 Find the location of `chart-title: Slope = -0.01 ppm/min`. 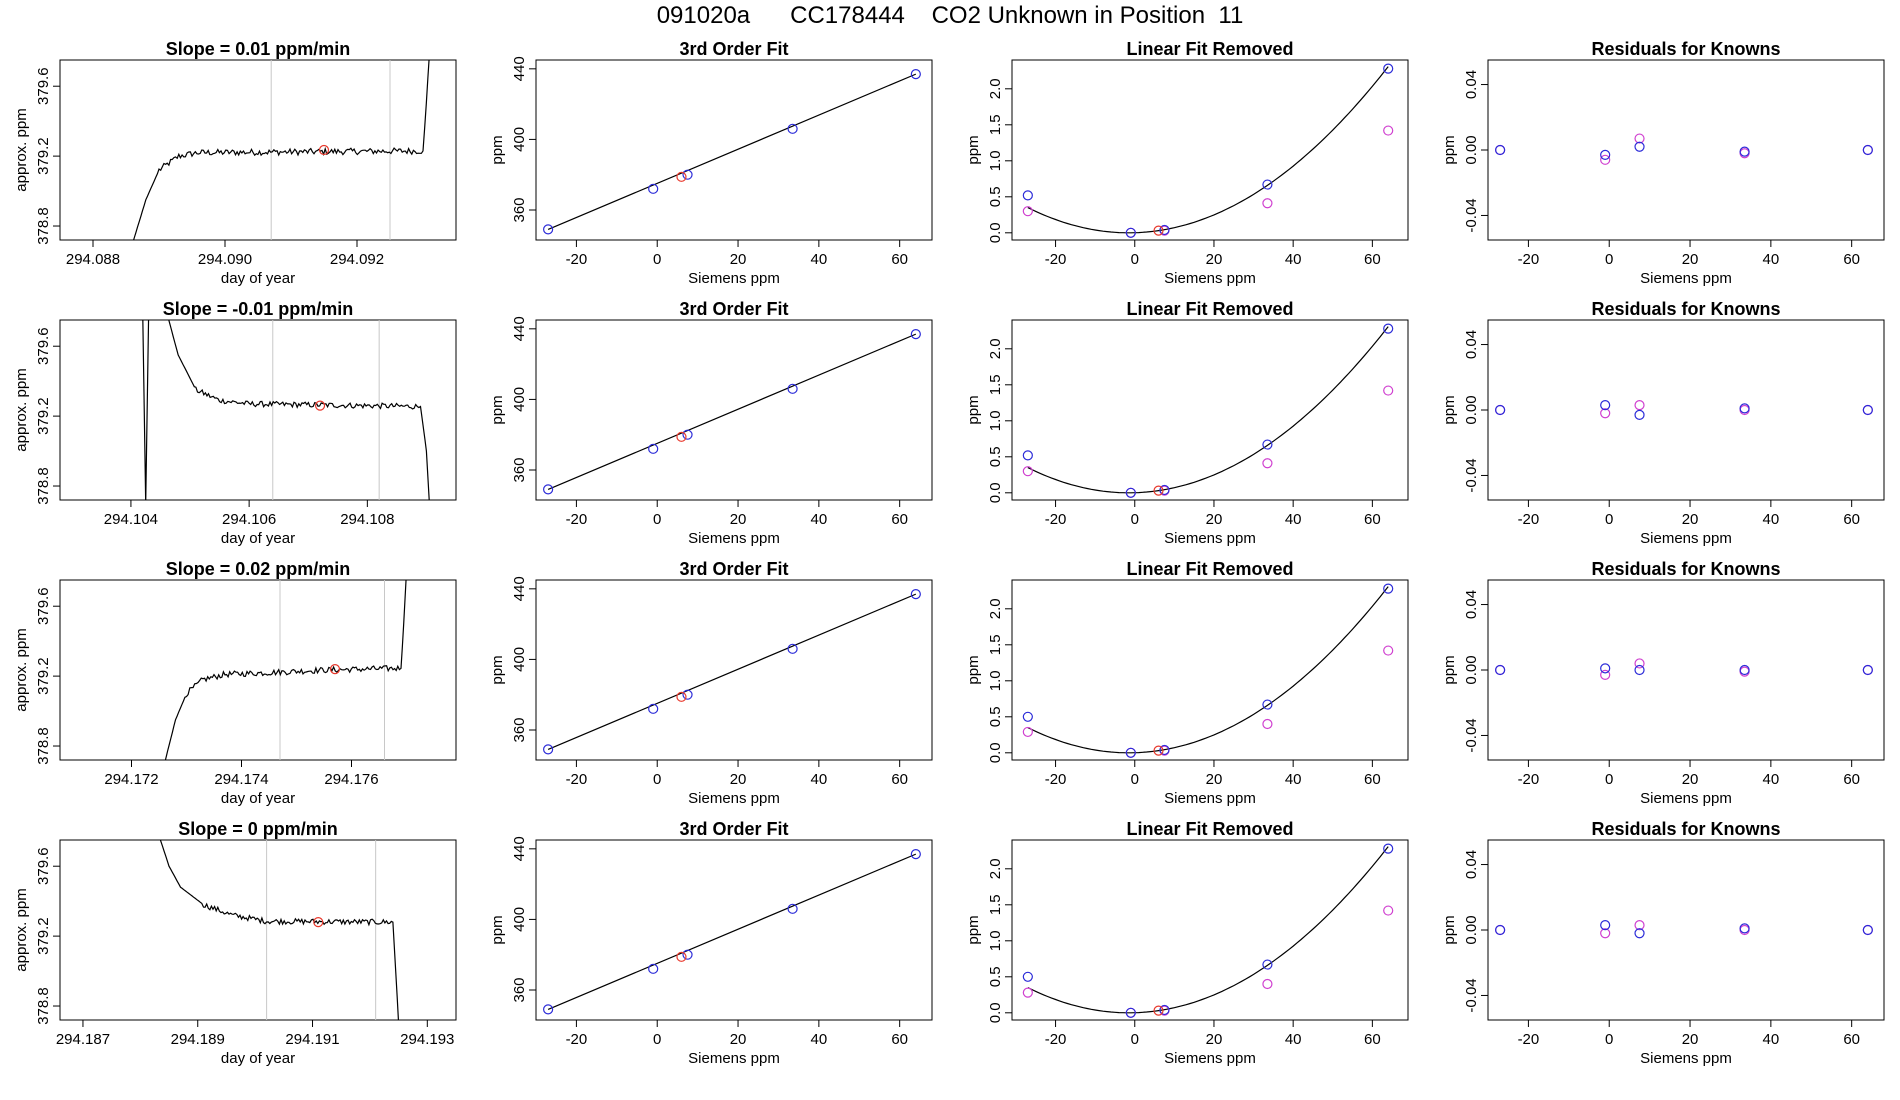

chart-title: Slope = -0.01 ppm/min is located at coordinates (258, 309).